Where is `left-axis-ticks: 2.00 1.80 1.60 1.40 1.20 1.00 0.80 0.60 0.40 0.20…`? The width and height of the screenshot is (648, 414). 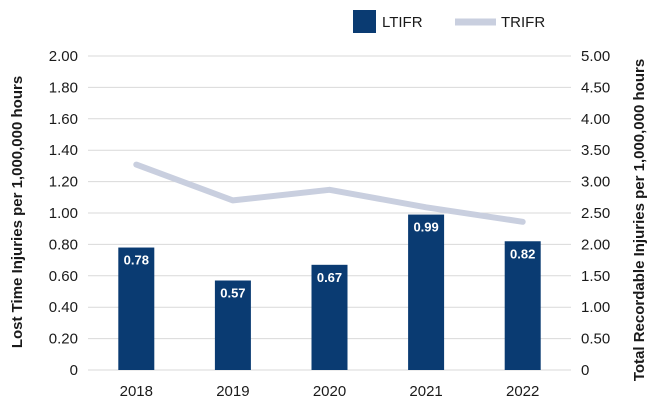 left-axis-ticks: 2.00 1.80 1.60 1.40 1.20 1.00 0.80 0.60 0.40 0.20… is located at coordinates (63, 213).